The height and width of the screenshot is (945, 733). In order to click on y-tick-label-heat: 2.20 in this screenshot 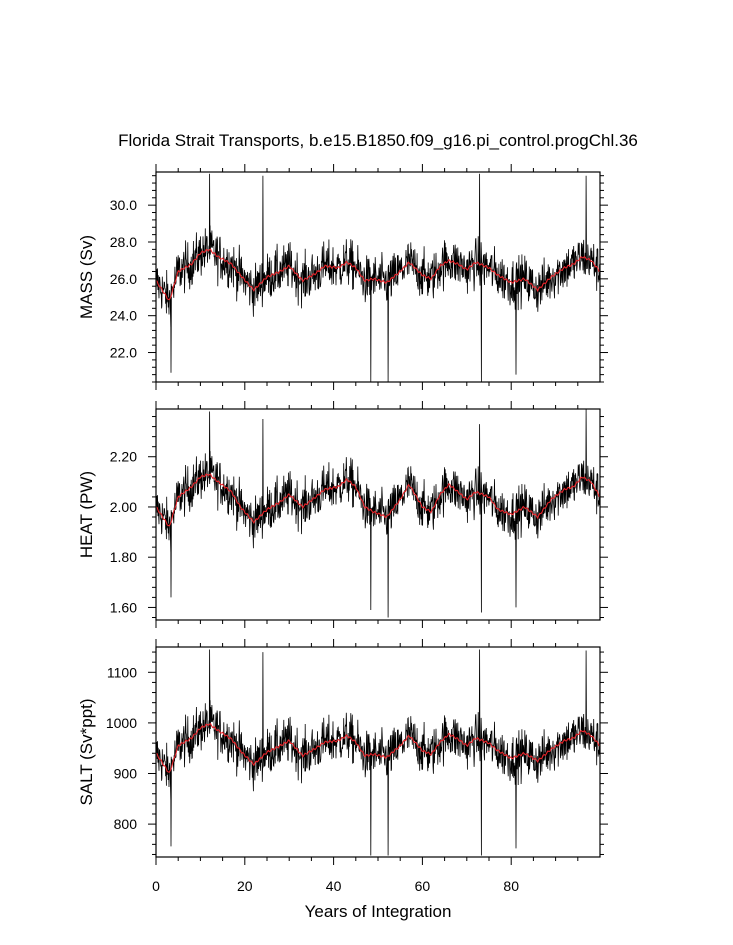, I will do `click(123, 457)`.